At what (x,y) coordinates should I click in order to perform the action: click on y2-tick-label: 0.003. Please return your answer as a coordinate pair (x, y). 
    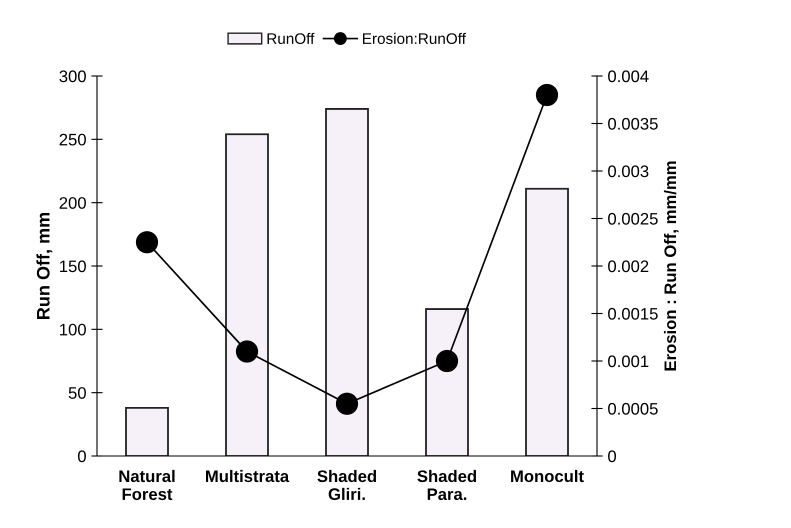
    Looking at the image, I should click on (628, 171).